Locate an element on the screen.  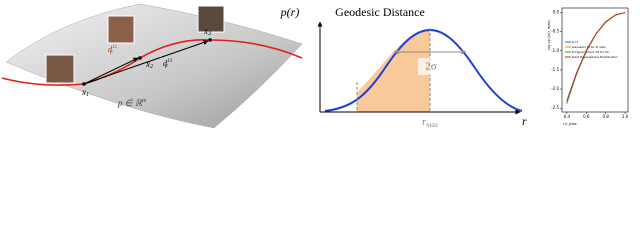
schematic-title: Geodesic Distance is located at coordinates (380, 12).